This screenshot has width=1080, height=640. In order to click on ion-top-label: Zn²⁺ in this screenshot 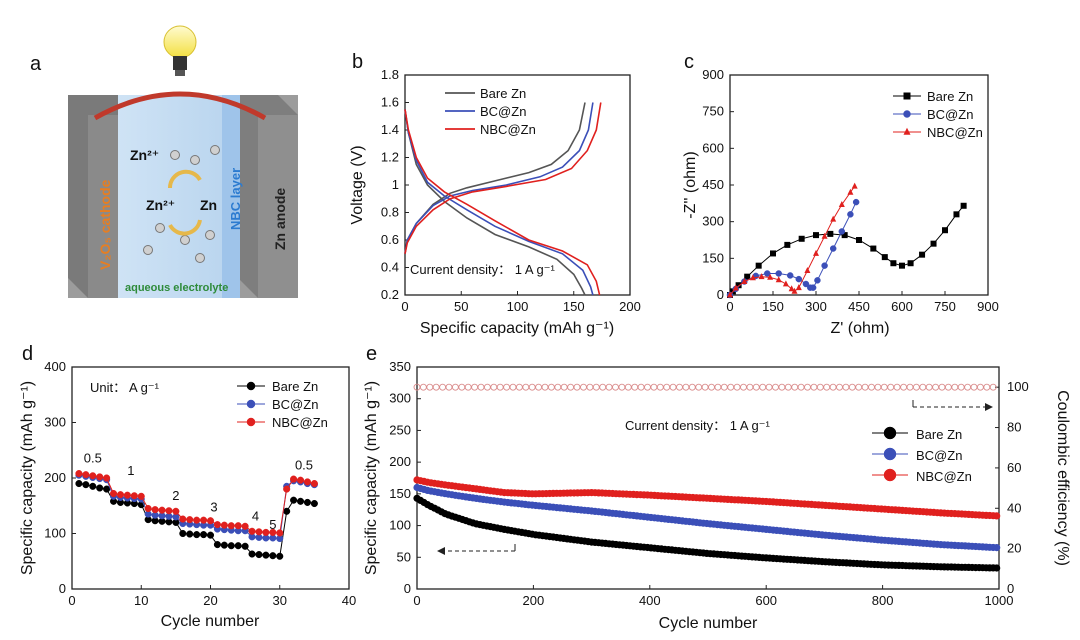, I will do `click(144, 155)`.